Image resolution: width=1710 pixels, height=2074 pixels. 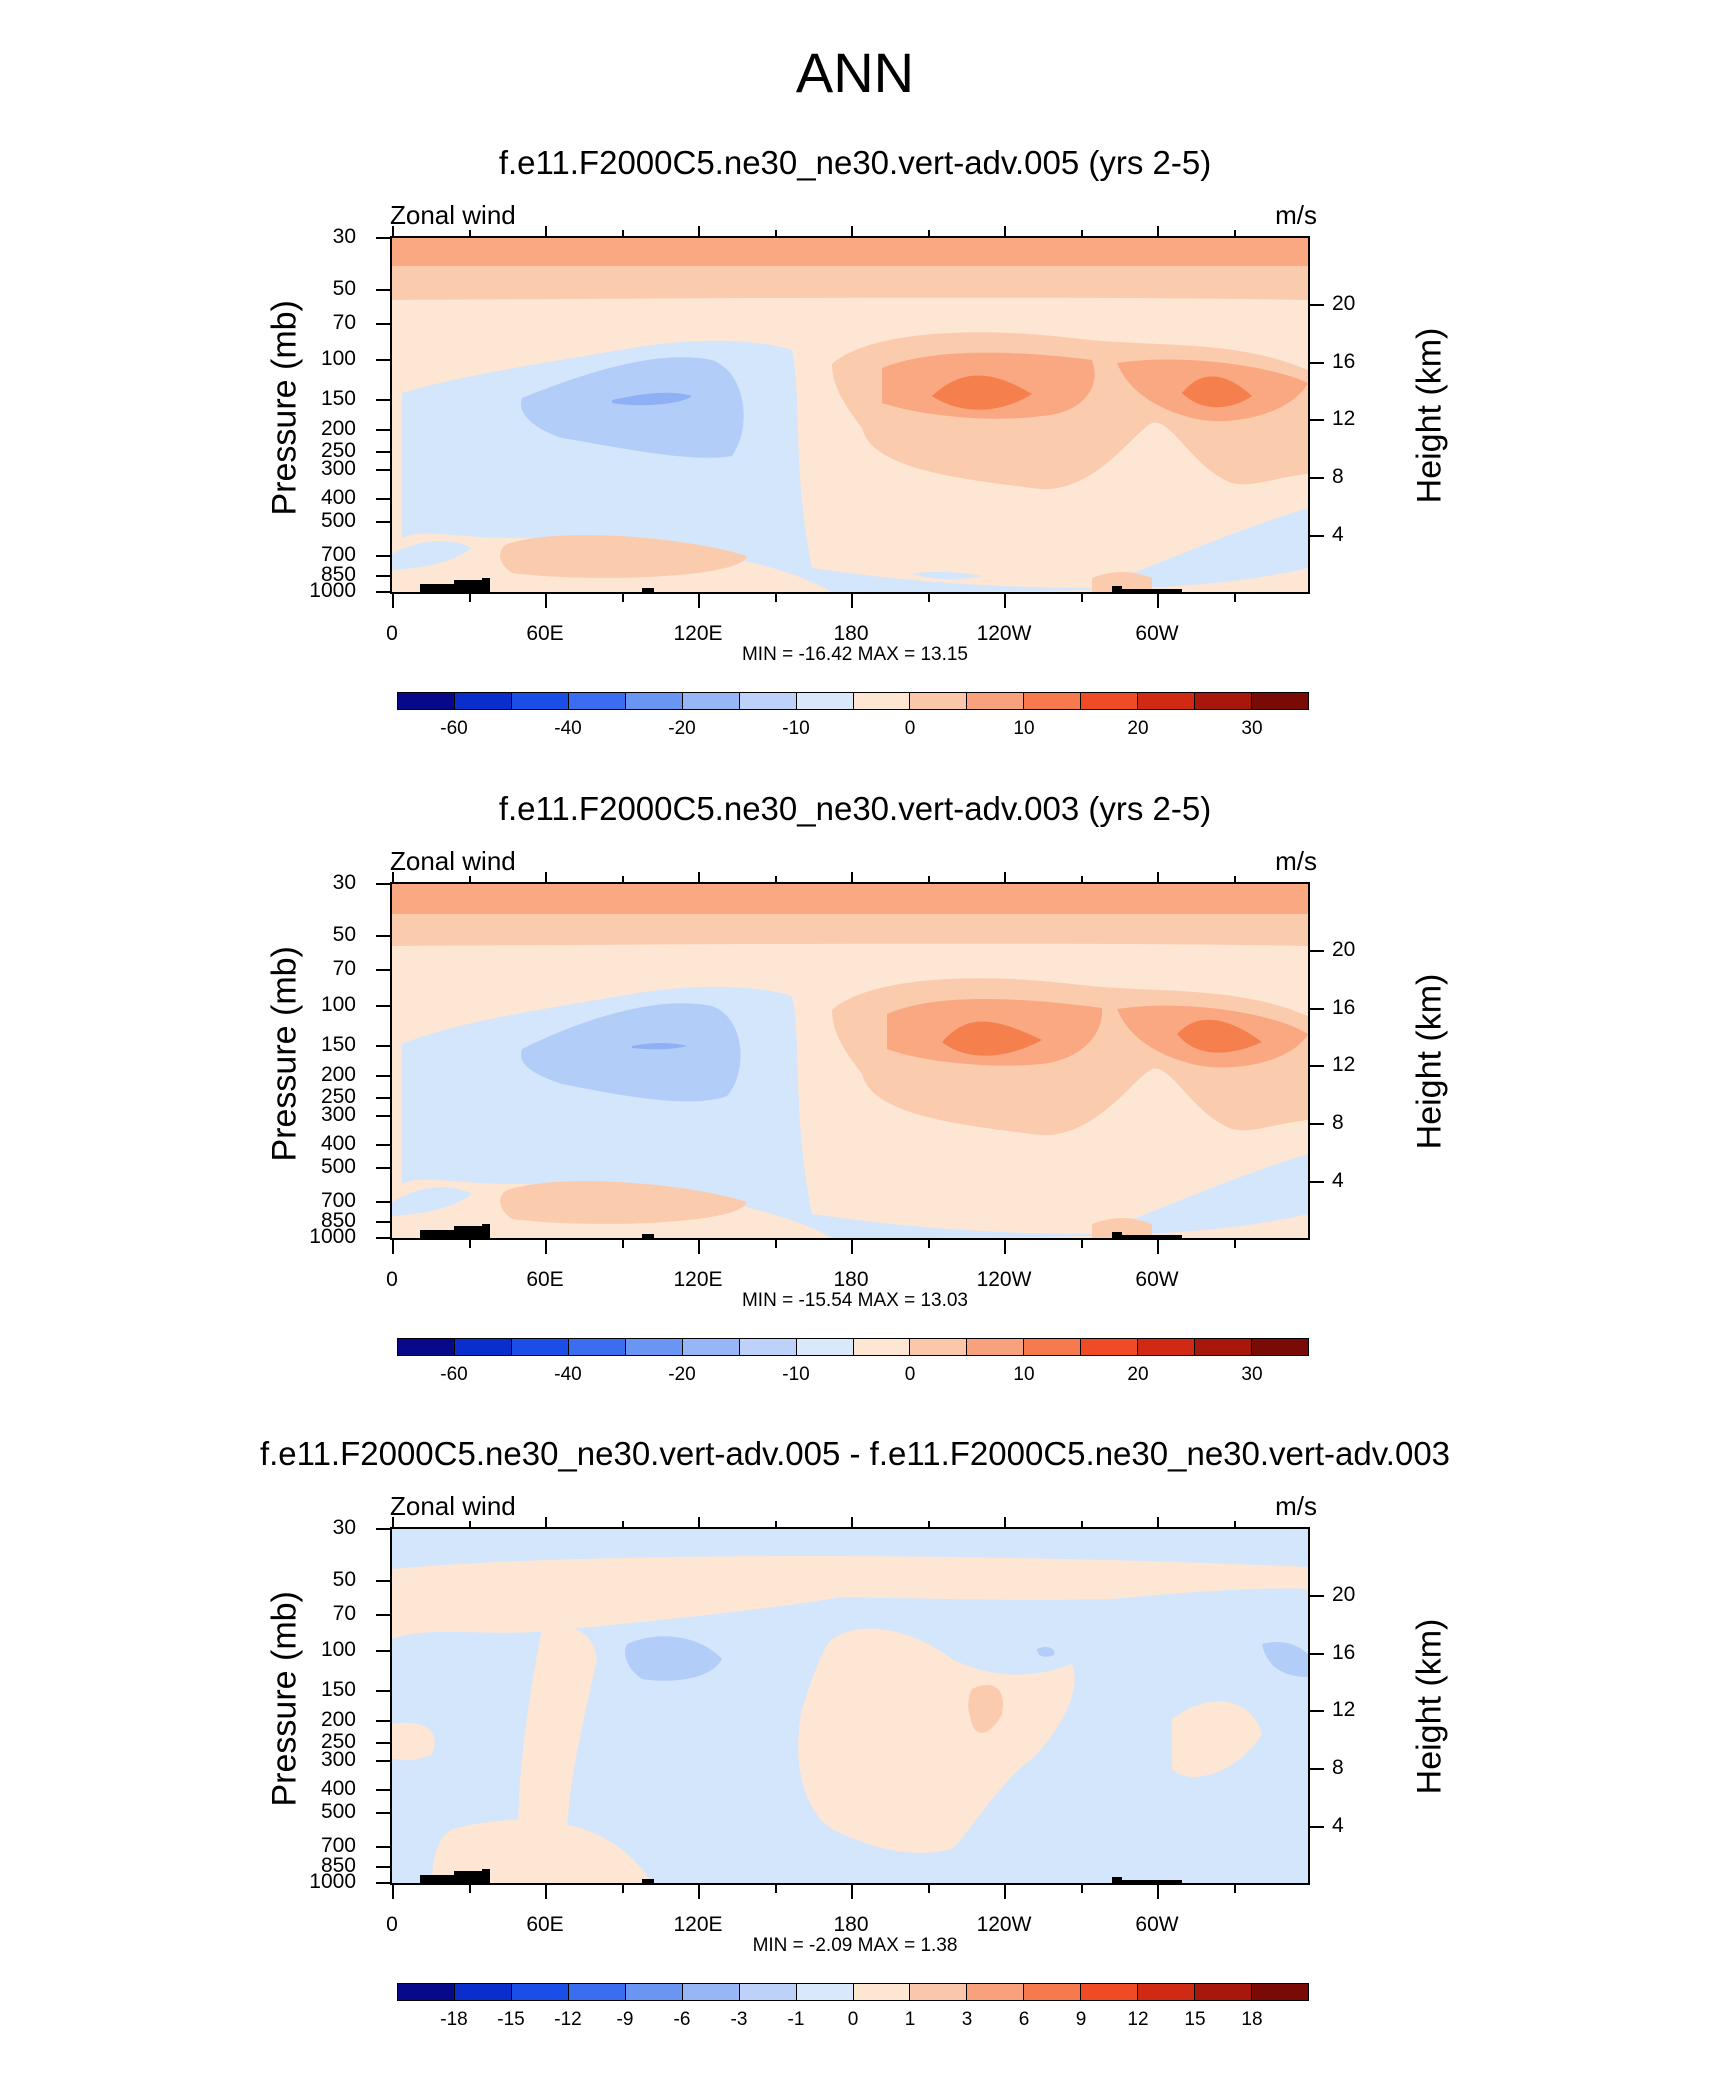 What do you see at coordinates (1338, 1122) in the screenshot?
I see `height-tick-label: 8` at bounding box center [1338, 1122].